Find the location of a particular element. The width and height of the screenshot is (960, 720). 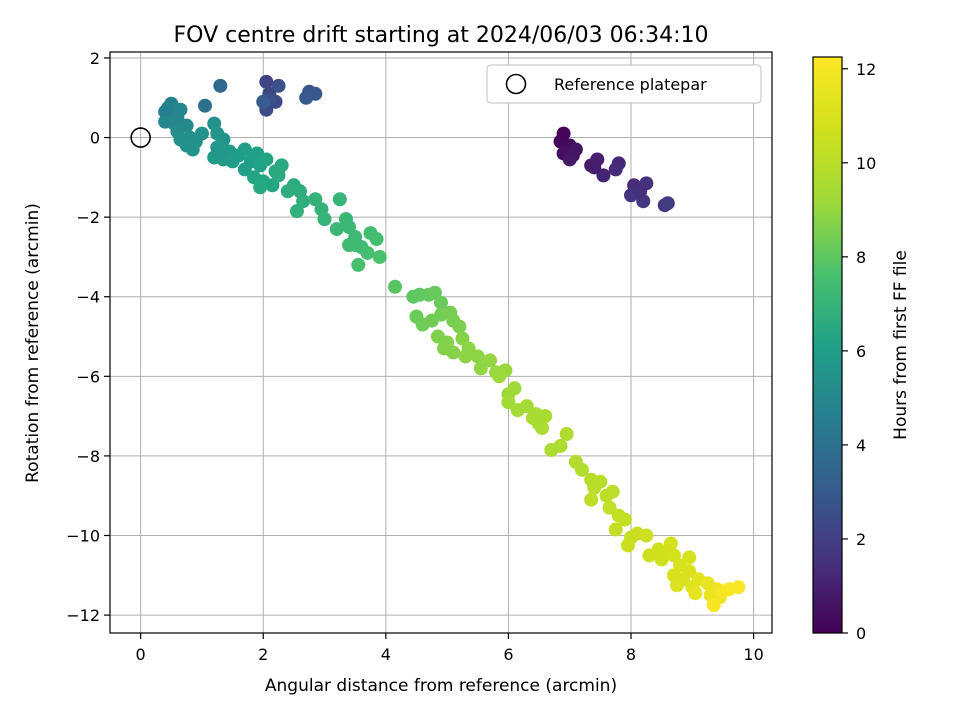

colorbar-ticks: 0 2 4 6 8 10 12 is located at coordinates (859, 351).